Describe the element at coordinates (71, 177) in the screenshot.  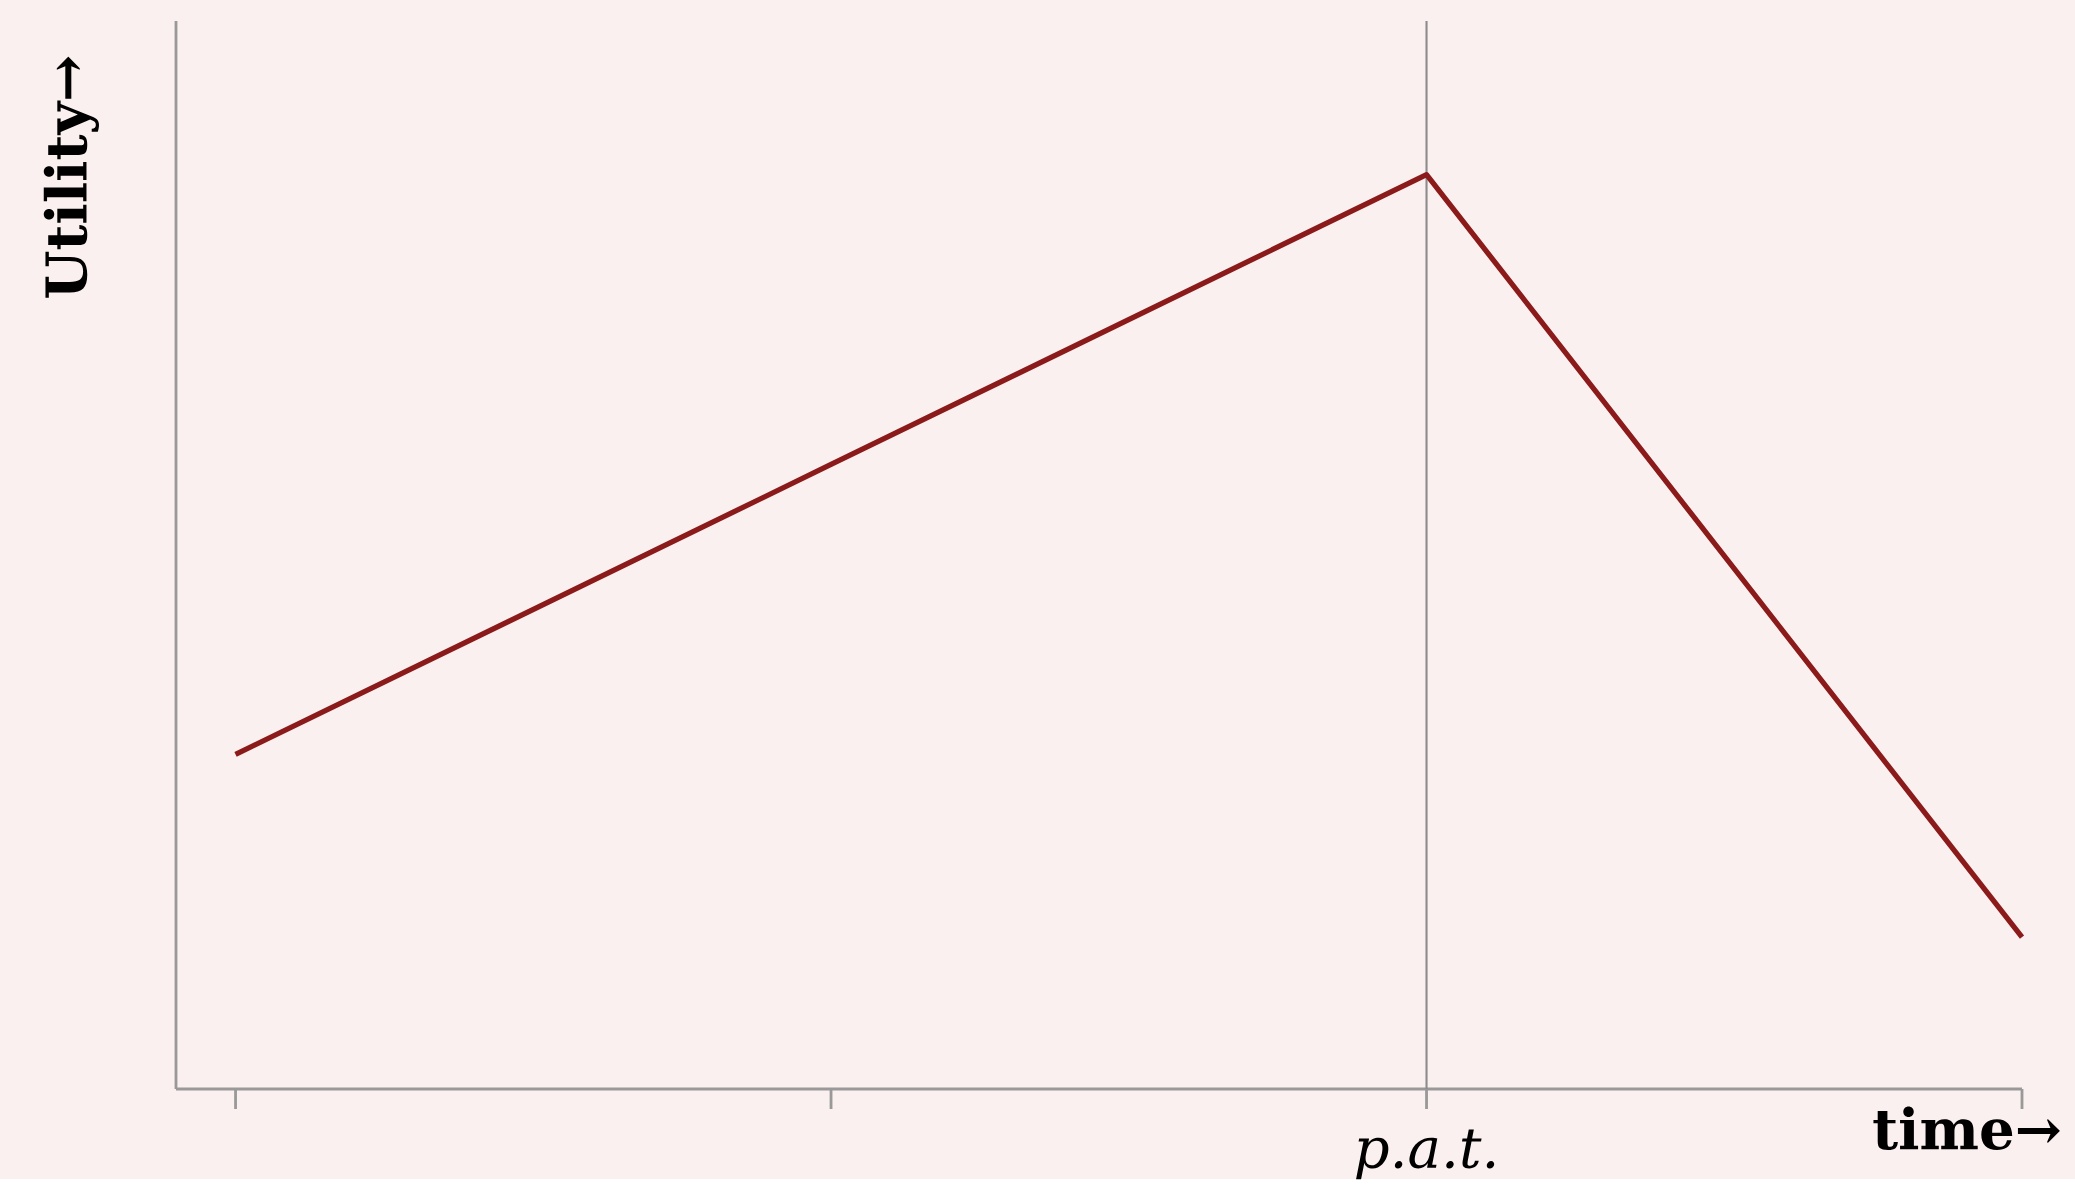
I see `y-axis-title: Utility→` at that location.